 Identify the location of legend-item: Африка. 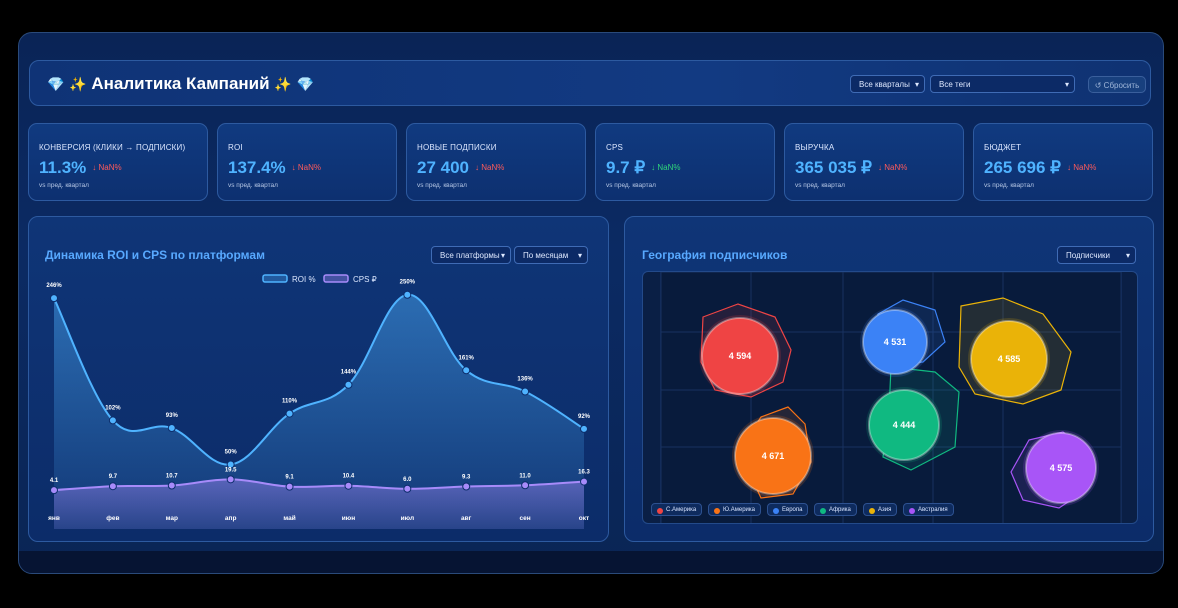
(835, 509).